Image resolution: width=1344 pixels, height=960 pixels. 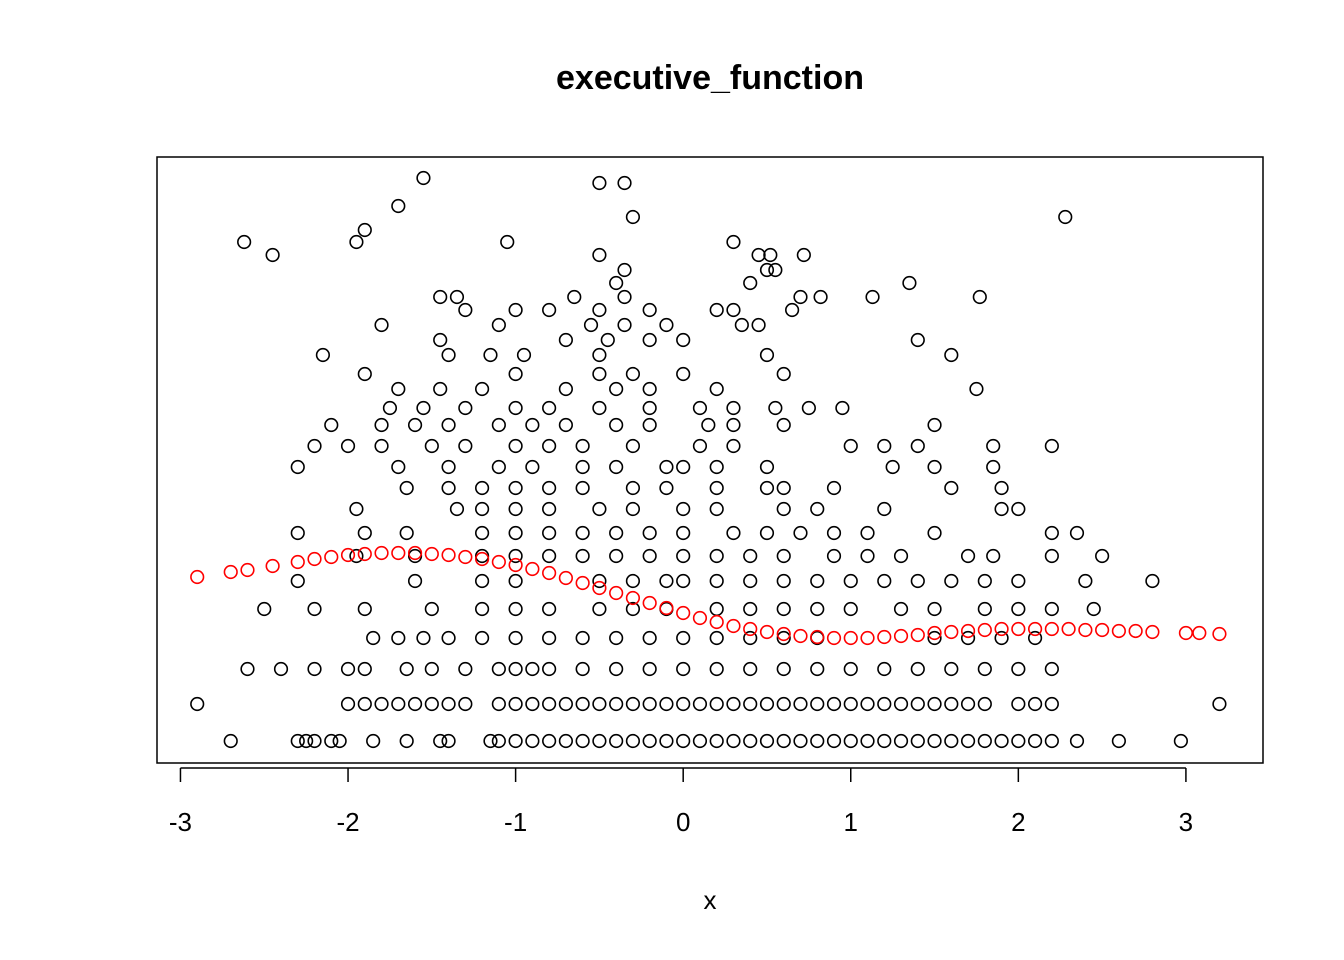 I want to click on x-tick-label: -2, so click(x=347, y=822).